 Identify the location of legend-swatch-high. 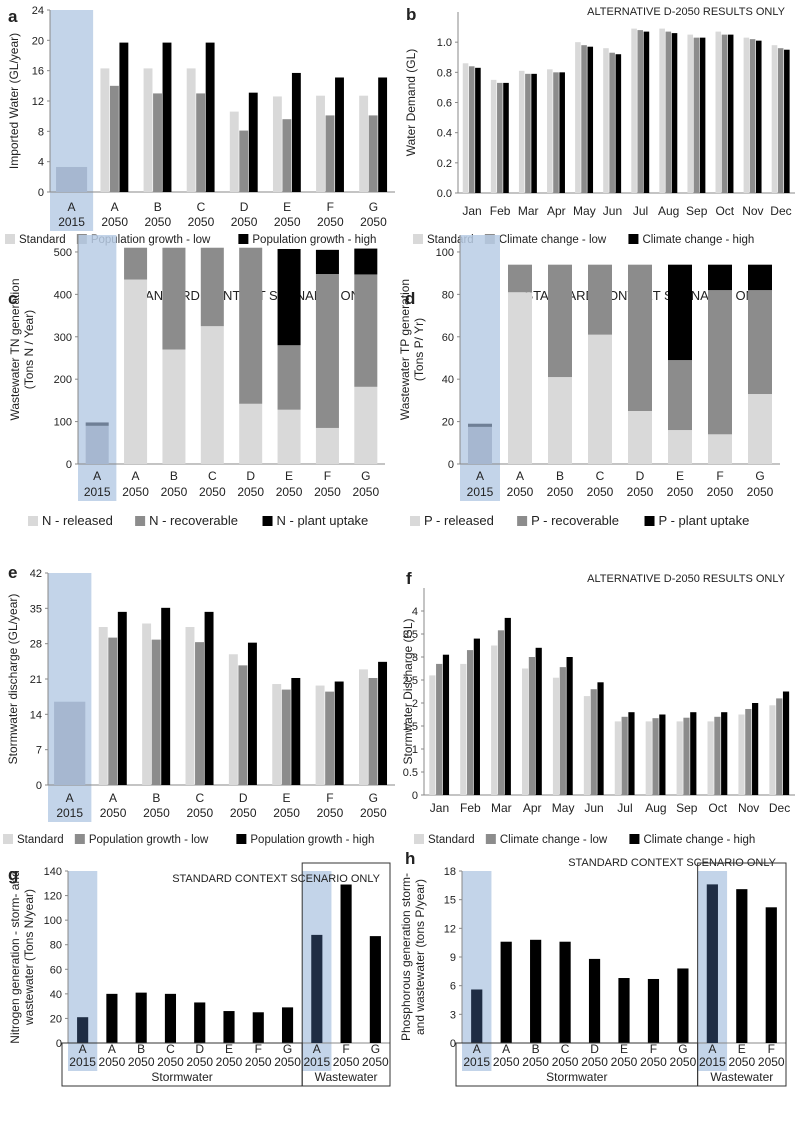
(634, 839).